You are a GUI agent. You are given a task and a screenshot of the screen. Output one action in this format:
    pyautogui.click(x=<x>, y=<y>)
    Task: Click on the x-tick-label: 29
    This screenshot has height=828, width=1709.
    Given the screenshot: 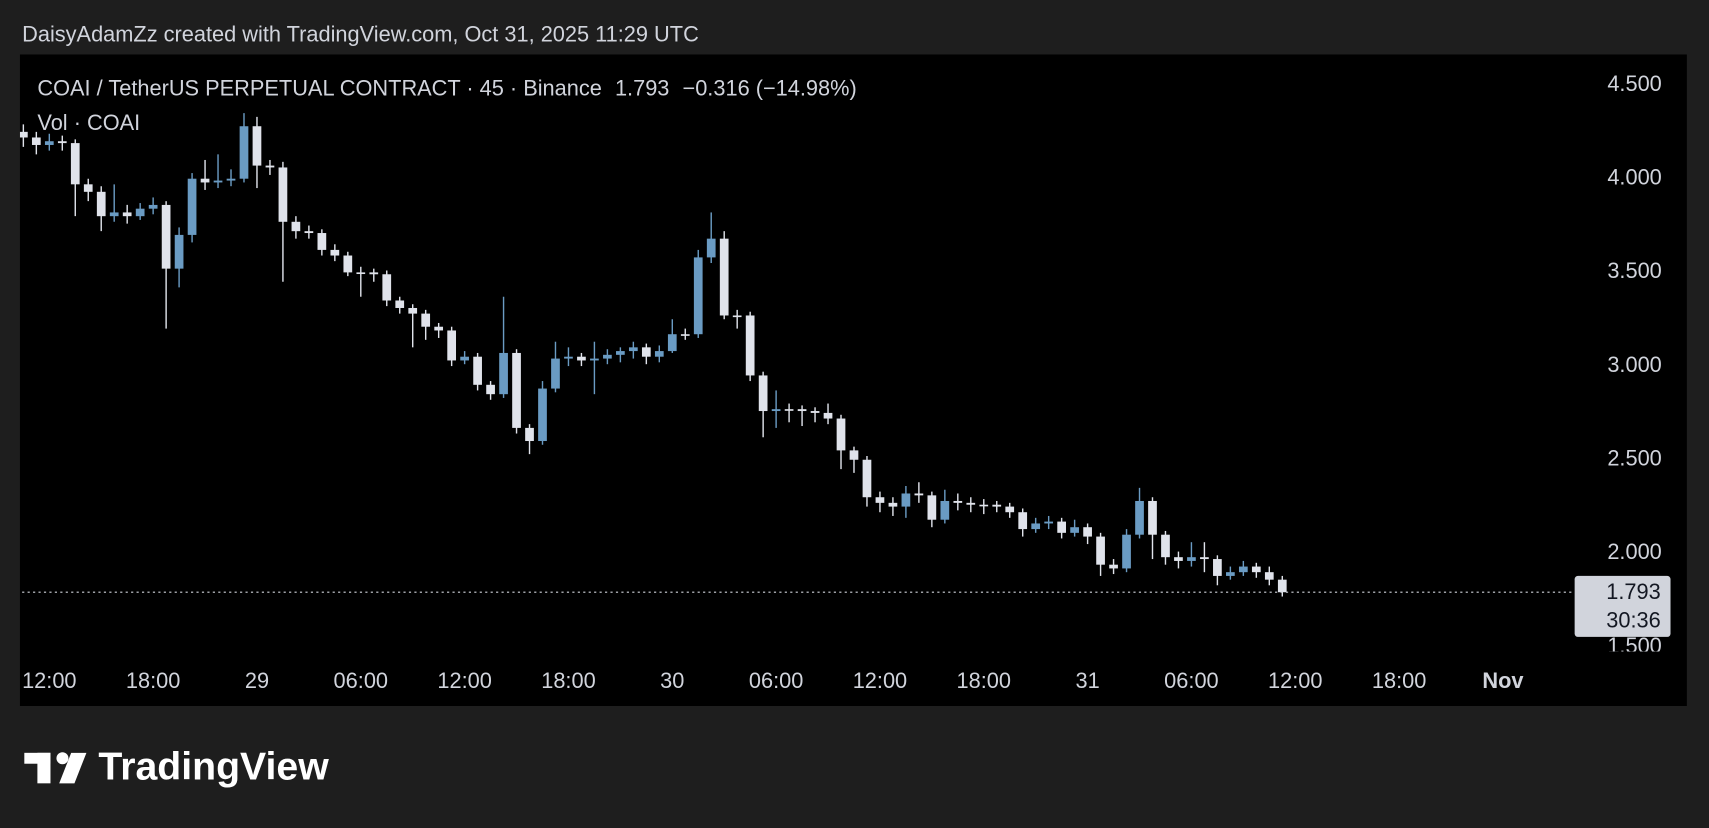 What is the action you would take?
    pyautogui.click(x=257, y=680)
    